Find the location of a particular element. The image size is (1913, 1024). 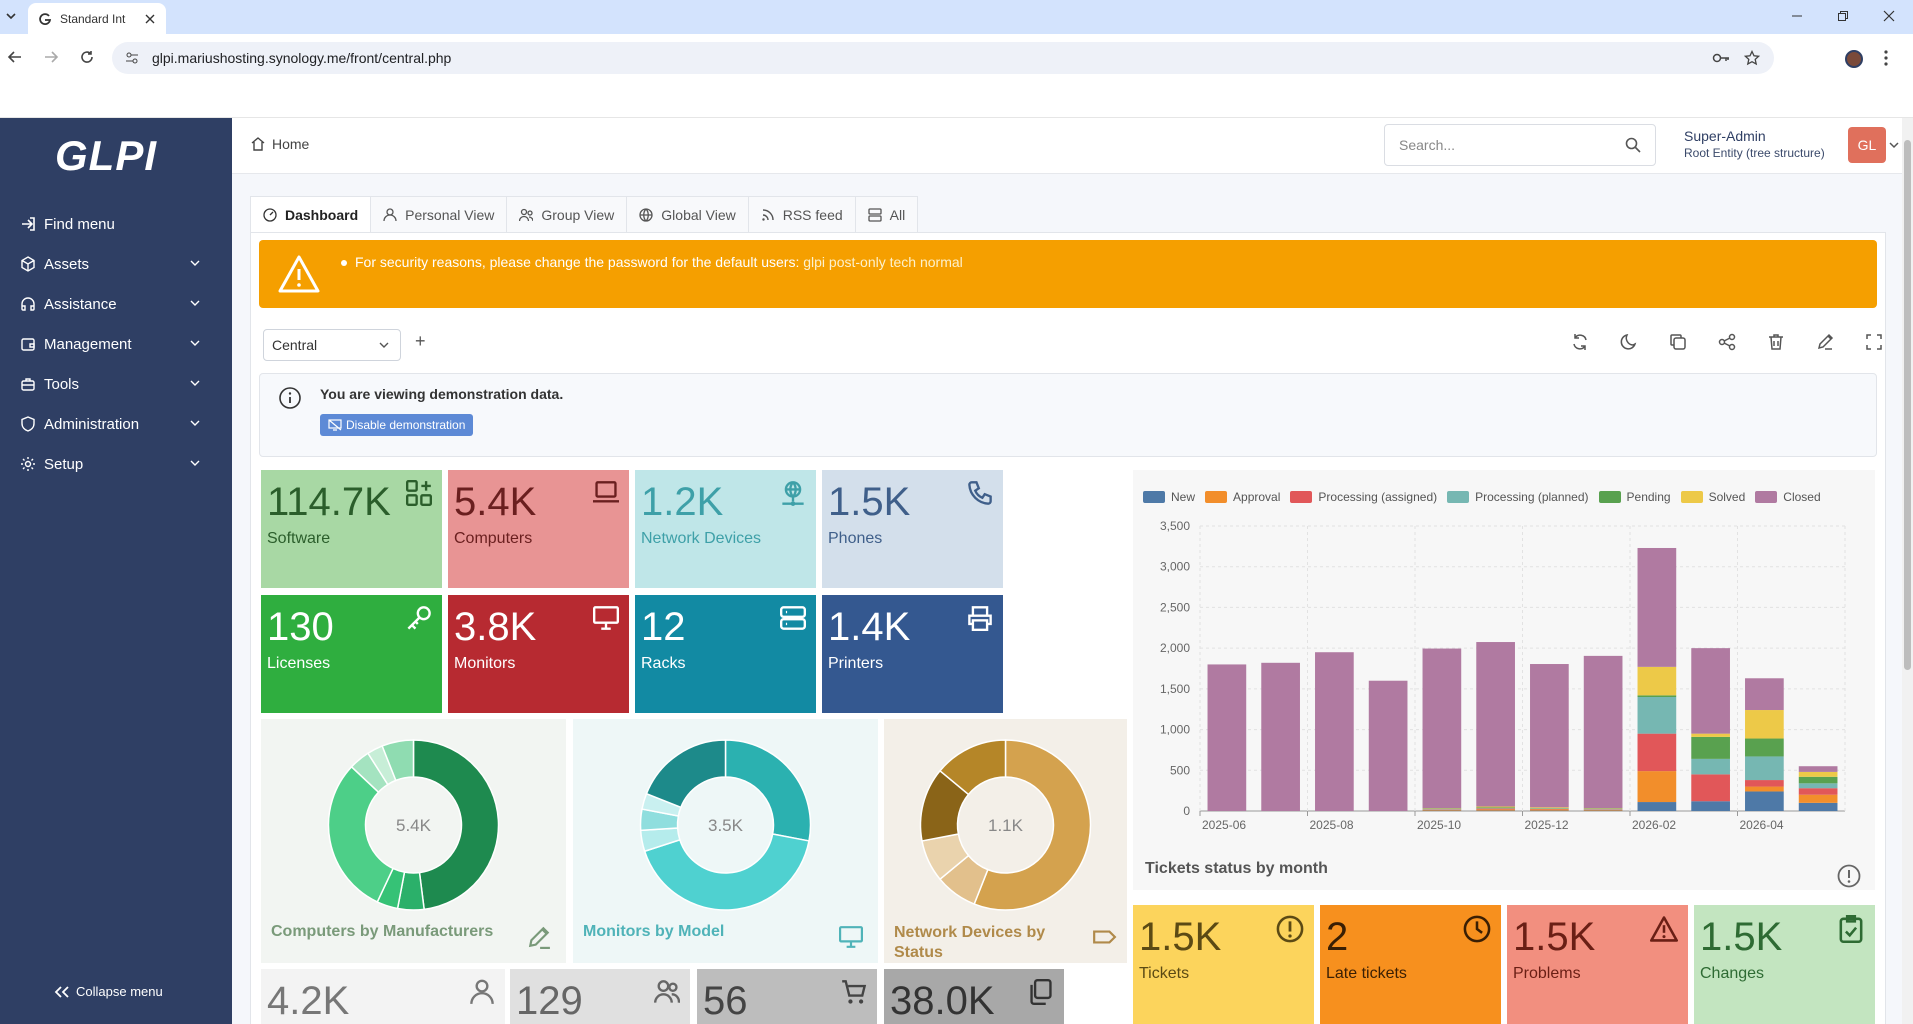

tab-personal-view: Personal View is located at coordinates (439, 214).